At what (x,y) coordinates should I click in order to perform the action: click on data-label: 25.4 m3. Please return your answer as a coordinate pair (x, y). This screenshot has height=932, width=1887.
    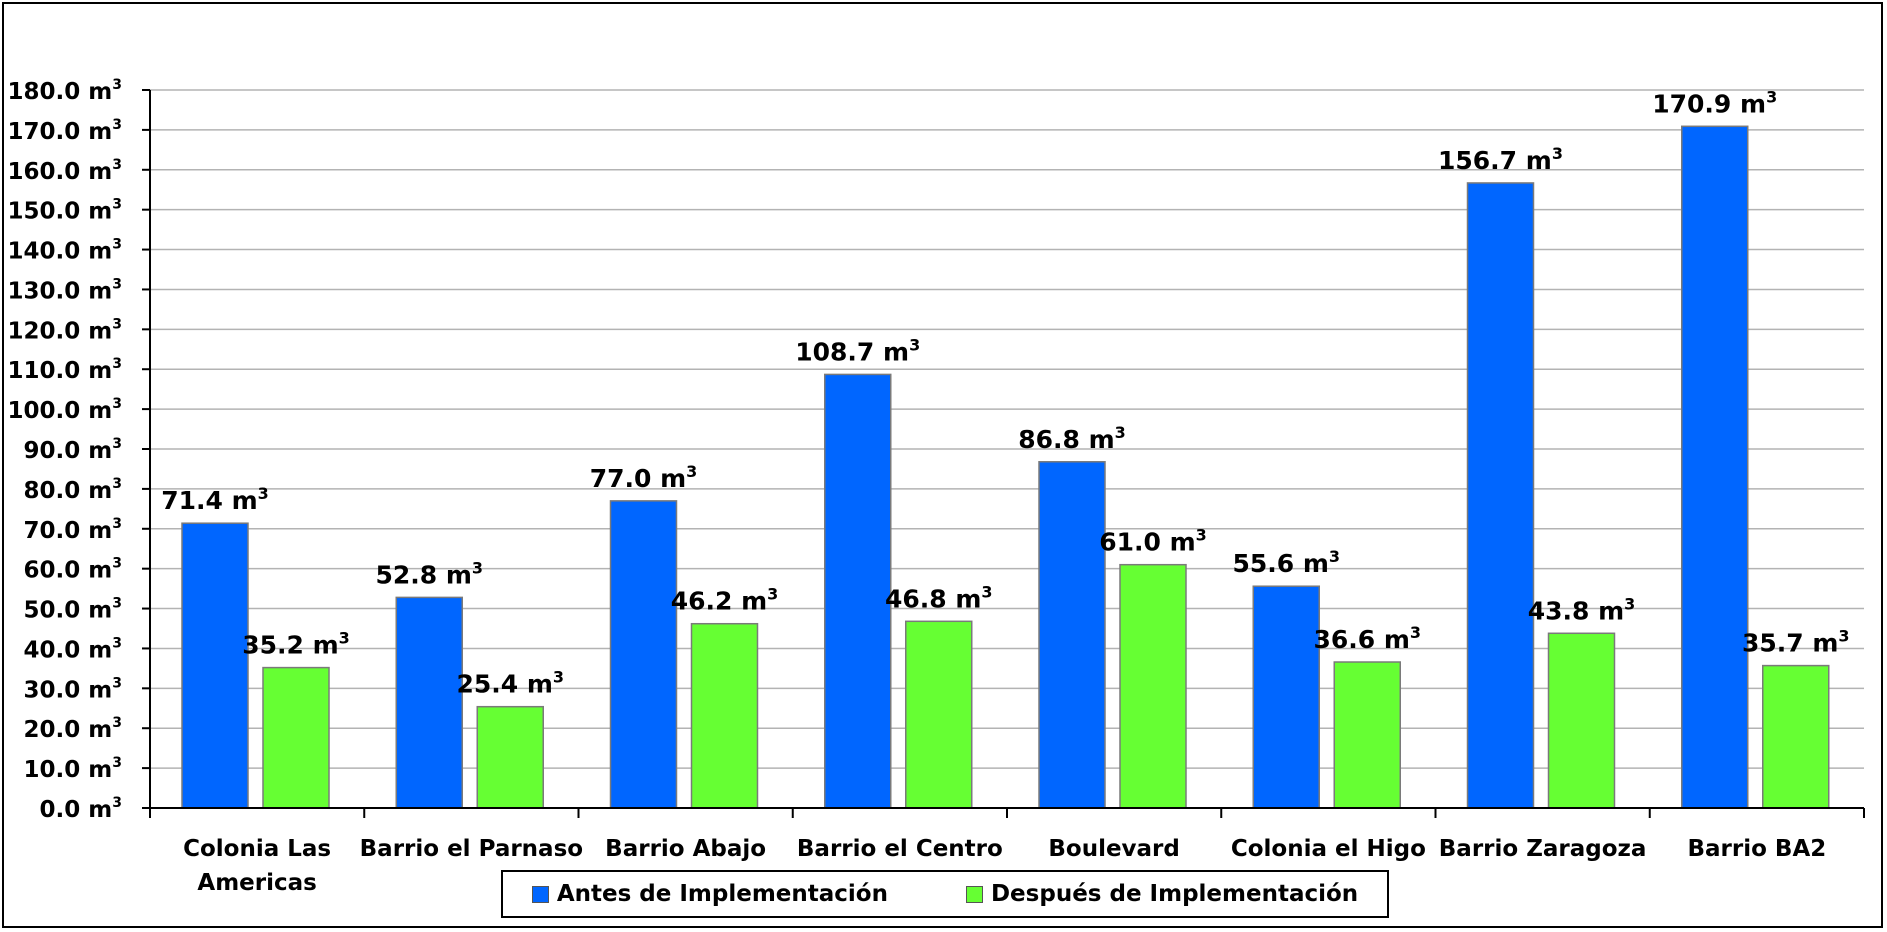
    Looking at the image, I should click on (510, 683).